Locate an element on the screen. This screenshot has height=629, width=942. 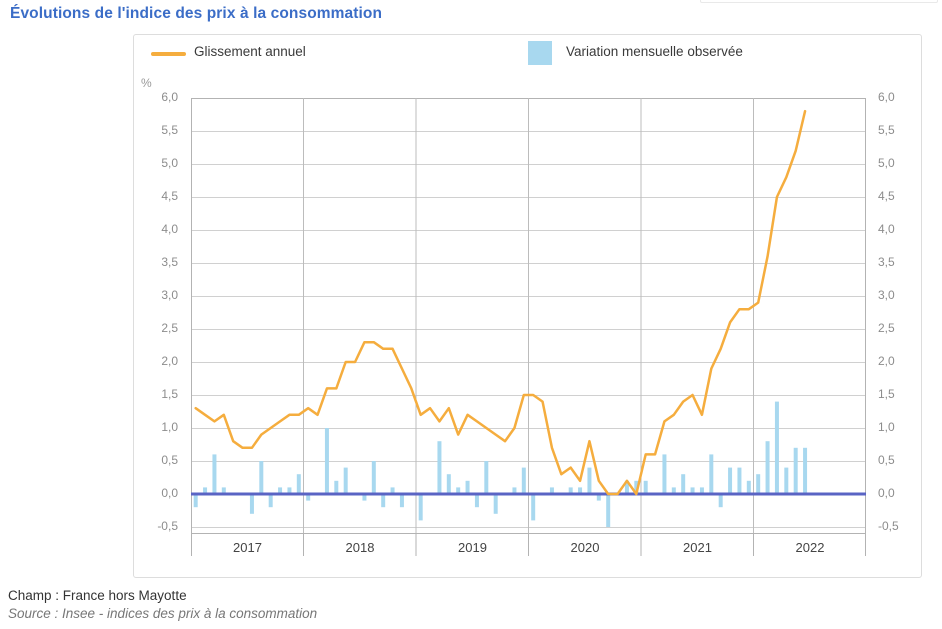
x-axis-year-label: 2022 is located at coordinates (810, 547).